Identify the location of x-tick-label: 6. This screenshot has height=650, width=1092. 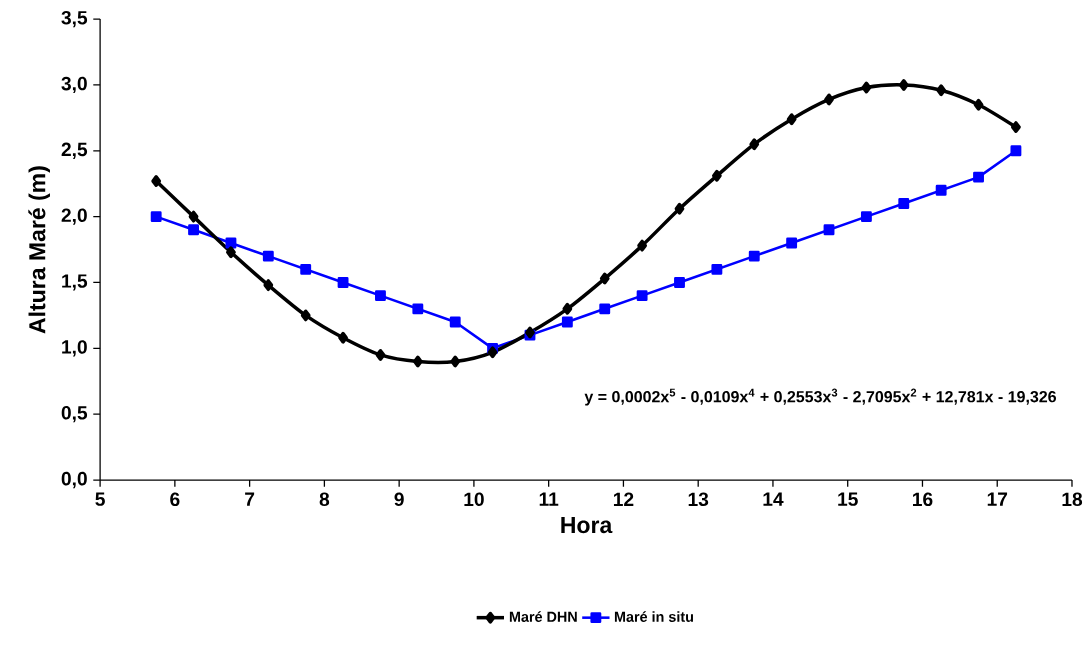
(175, 499).